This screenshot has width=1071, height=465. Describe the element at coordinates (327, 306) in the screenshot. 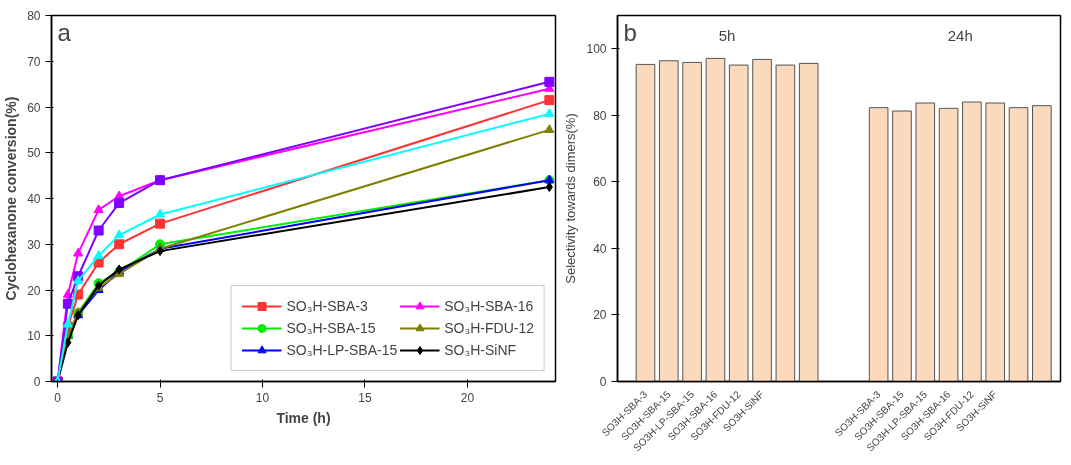

I see `legend-label: SO₃H-SBA-3` at that location.